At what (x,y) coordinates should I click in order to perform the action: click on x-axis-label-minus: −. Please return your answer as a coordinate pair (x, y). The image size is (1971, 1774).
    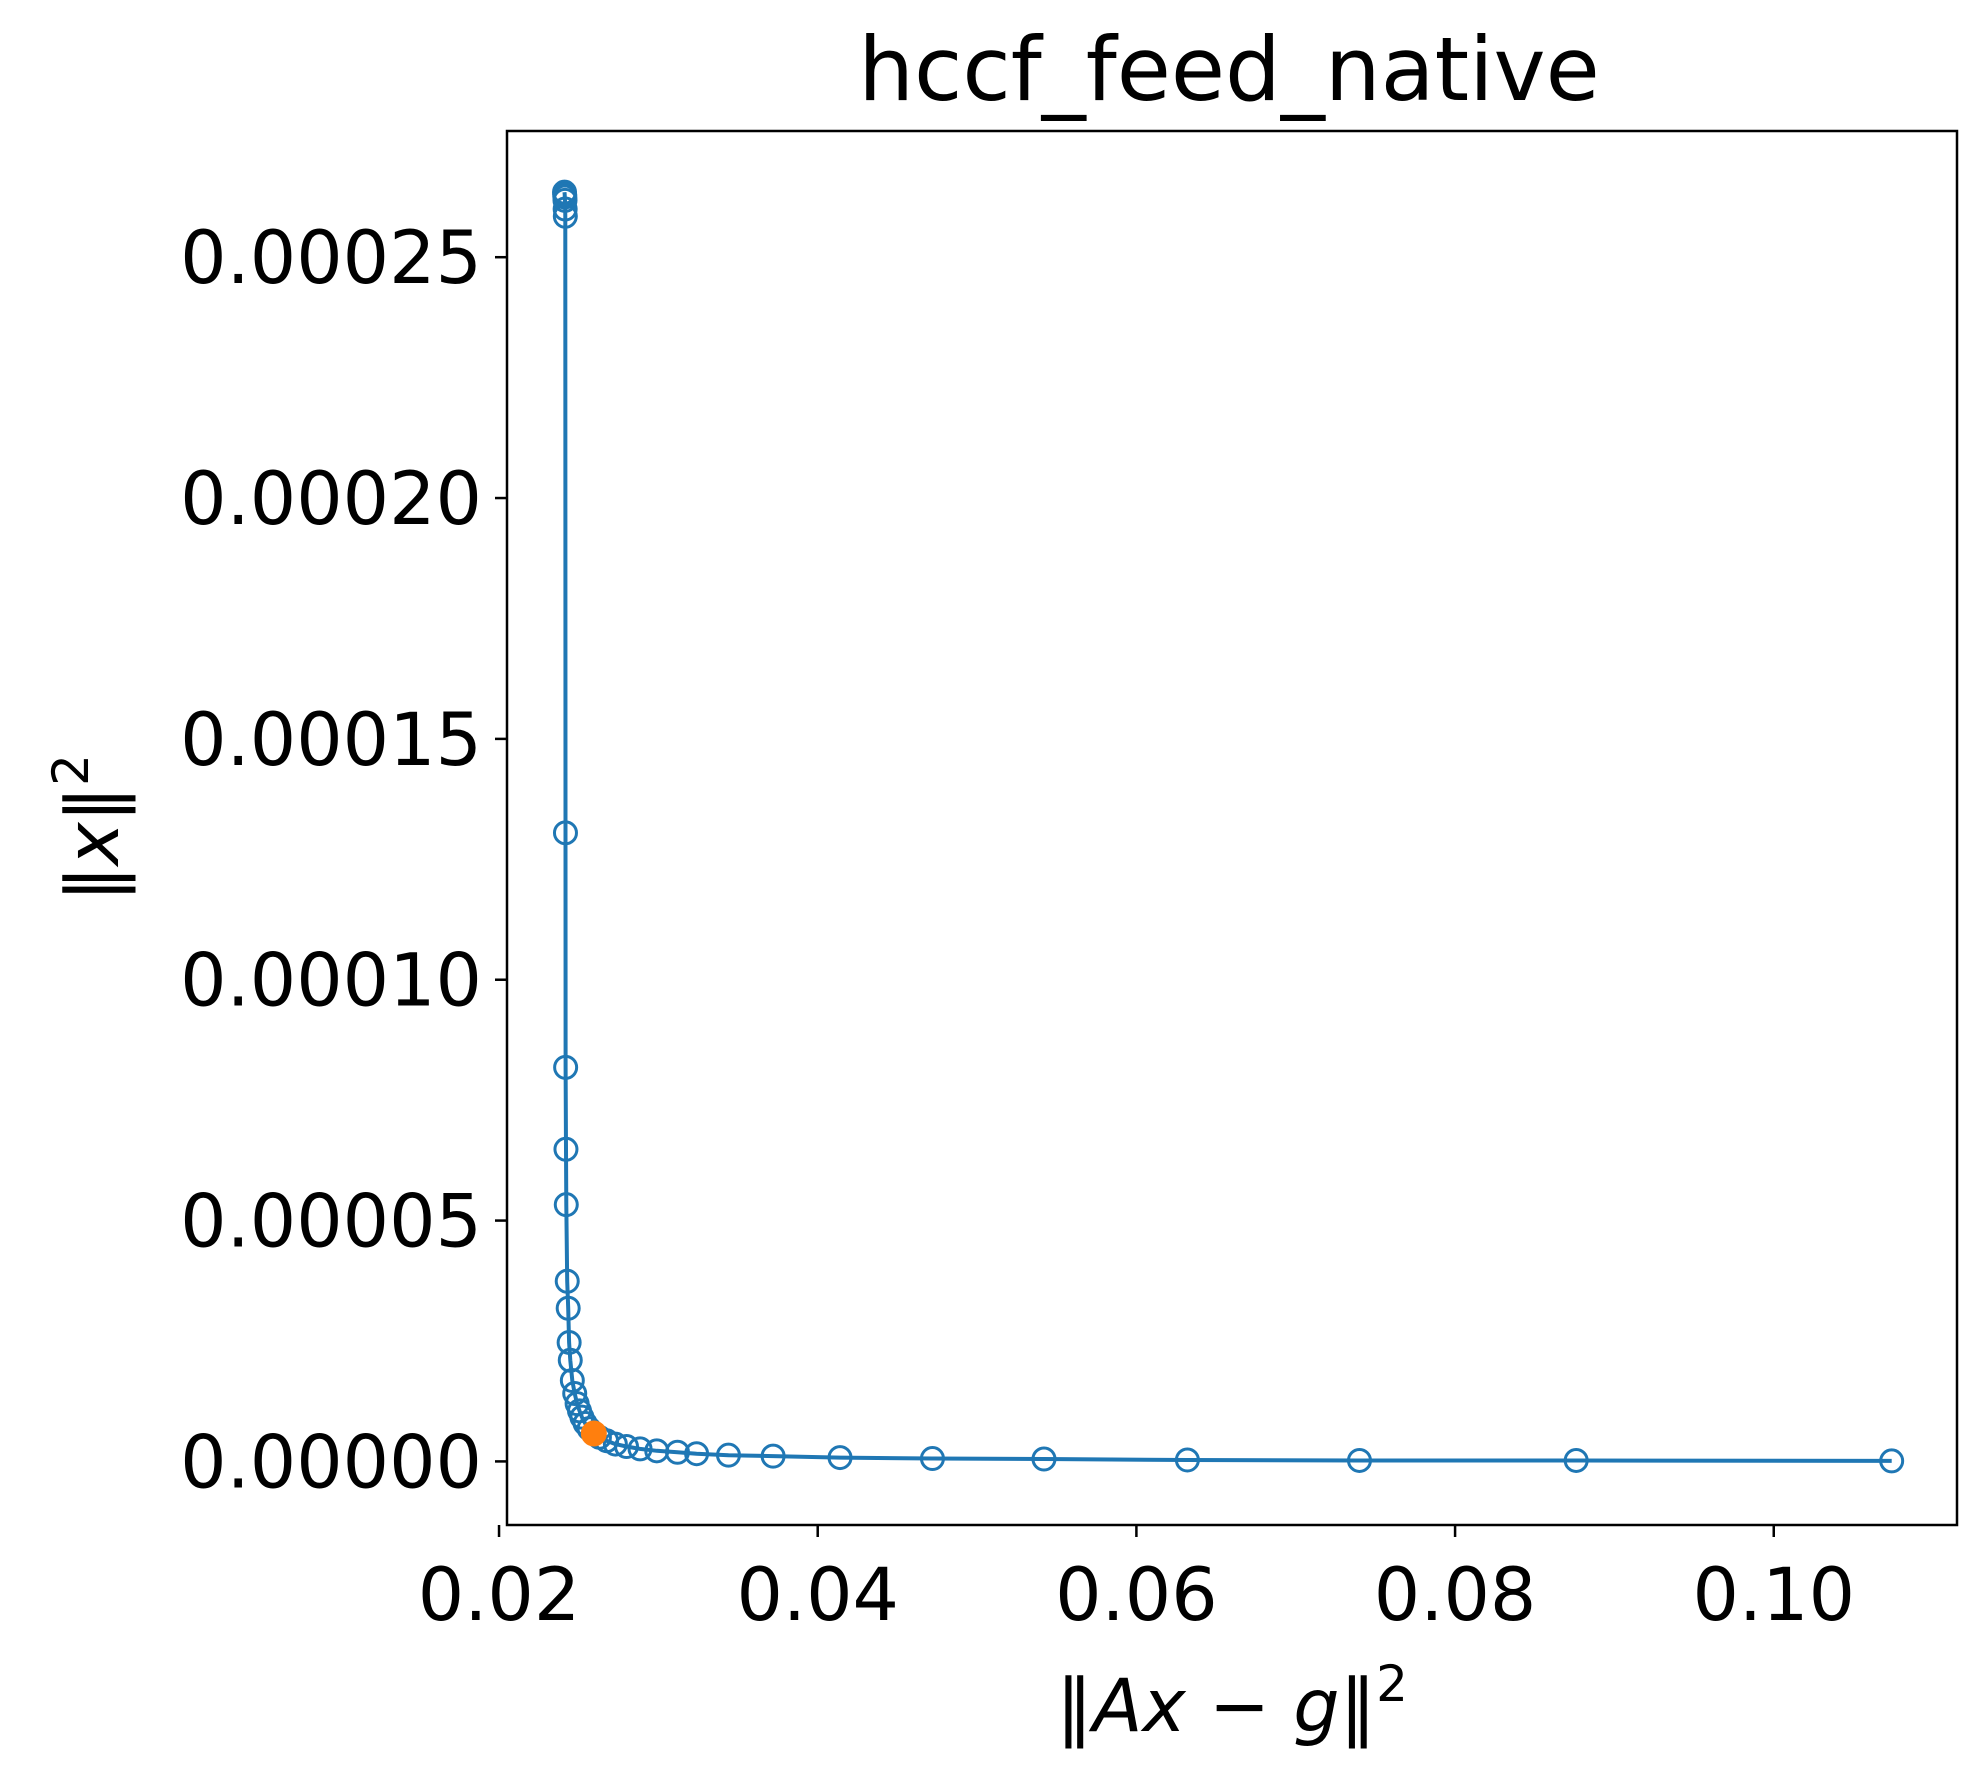
    Looking at the image, I should click on (1240, 1706).